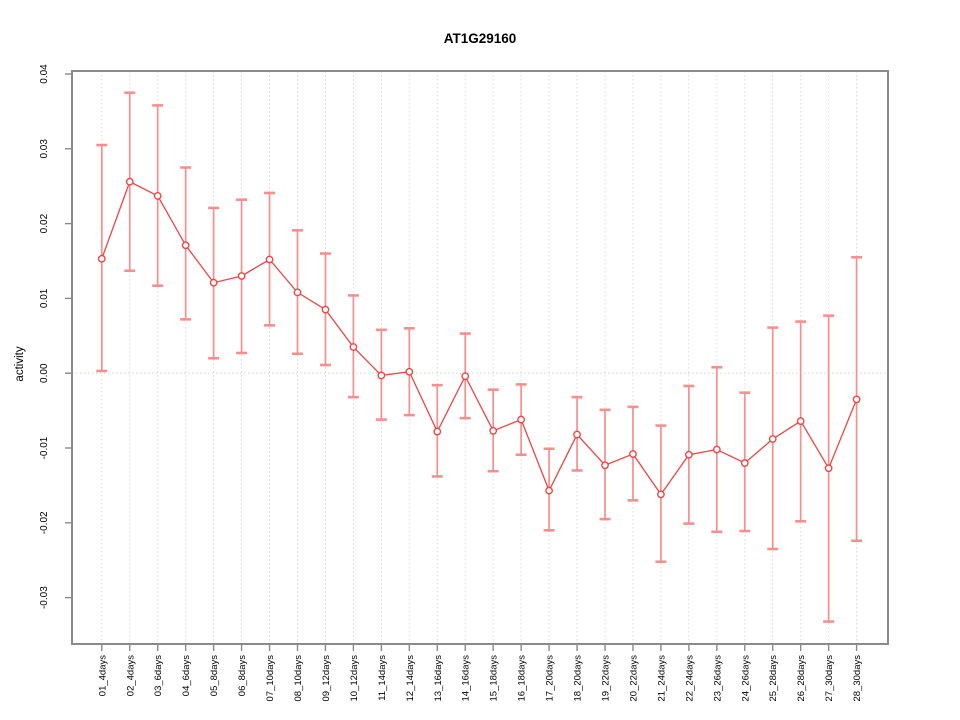  Describe the element at coordinates (745, 678) in the screenshot. I see `x-tick-label: 24_26days` at that location.